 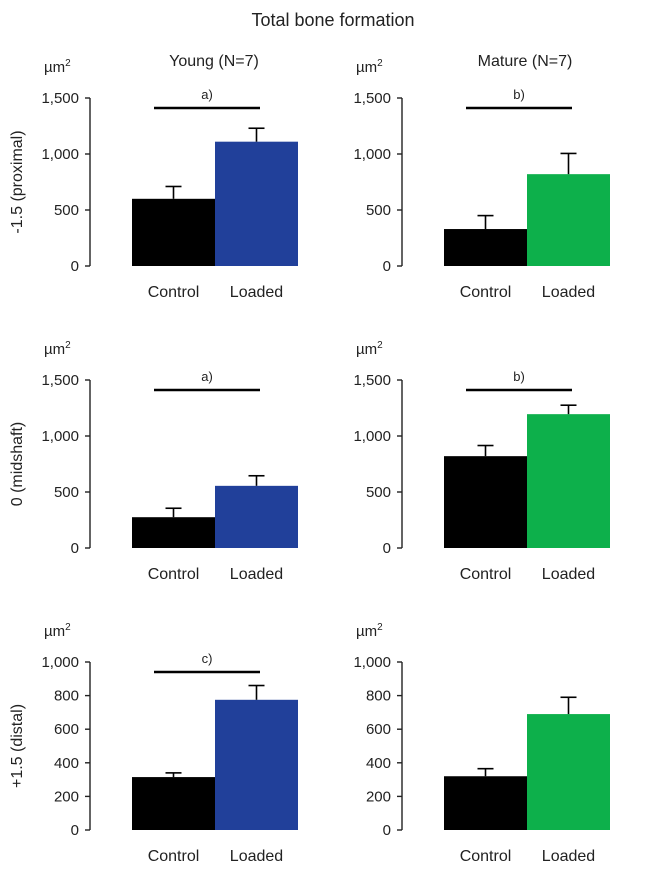 What do you see at coordinates (214, 61) in the screenshot?
I see `column-header-young: Young (N=7)` at bounding box center [214, 61].